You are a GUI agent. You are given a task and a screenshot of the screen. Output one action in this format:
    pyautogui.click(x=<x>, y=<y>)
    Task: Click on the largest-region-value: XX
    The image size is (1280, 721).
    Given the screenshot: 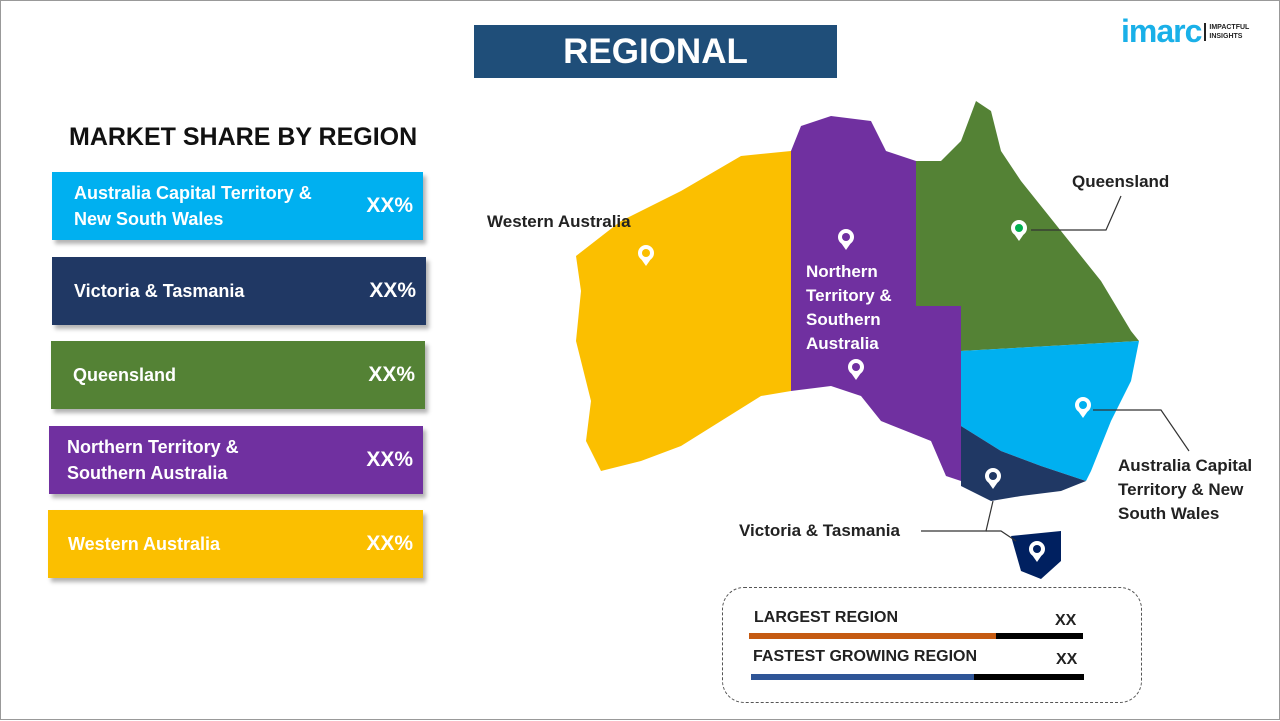 What is the action you would take?
    pyautogui.click(x=1066, y=620)
    